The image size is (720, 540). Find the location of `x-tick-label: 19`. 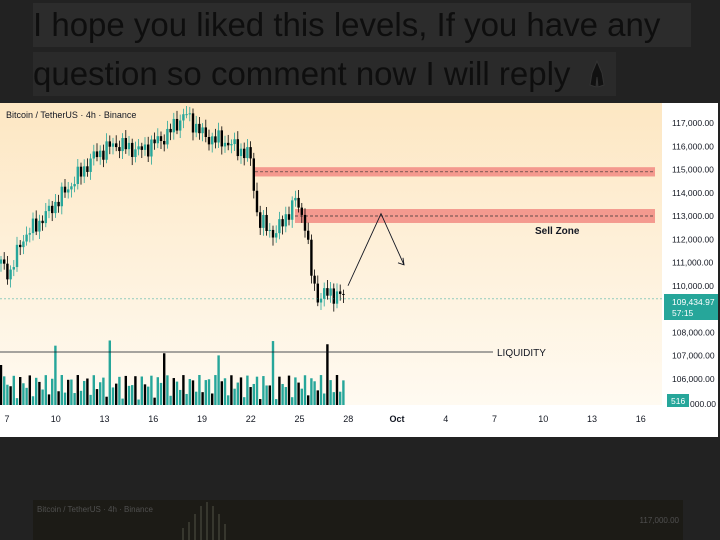

x-tick-label: 19 is located at coordinates (202, 419).